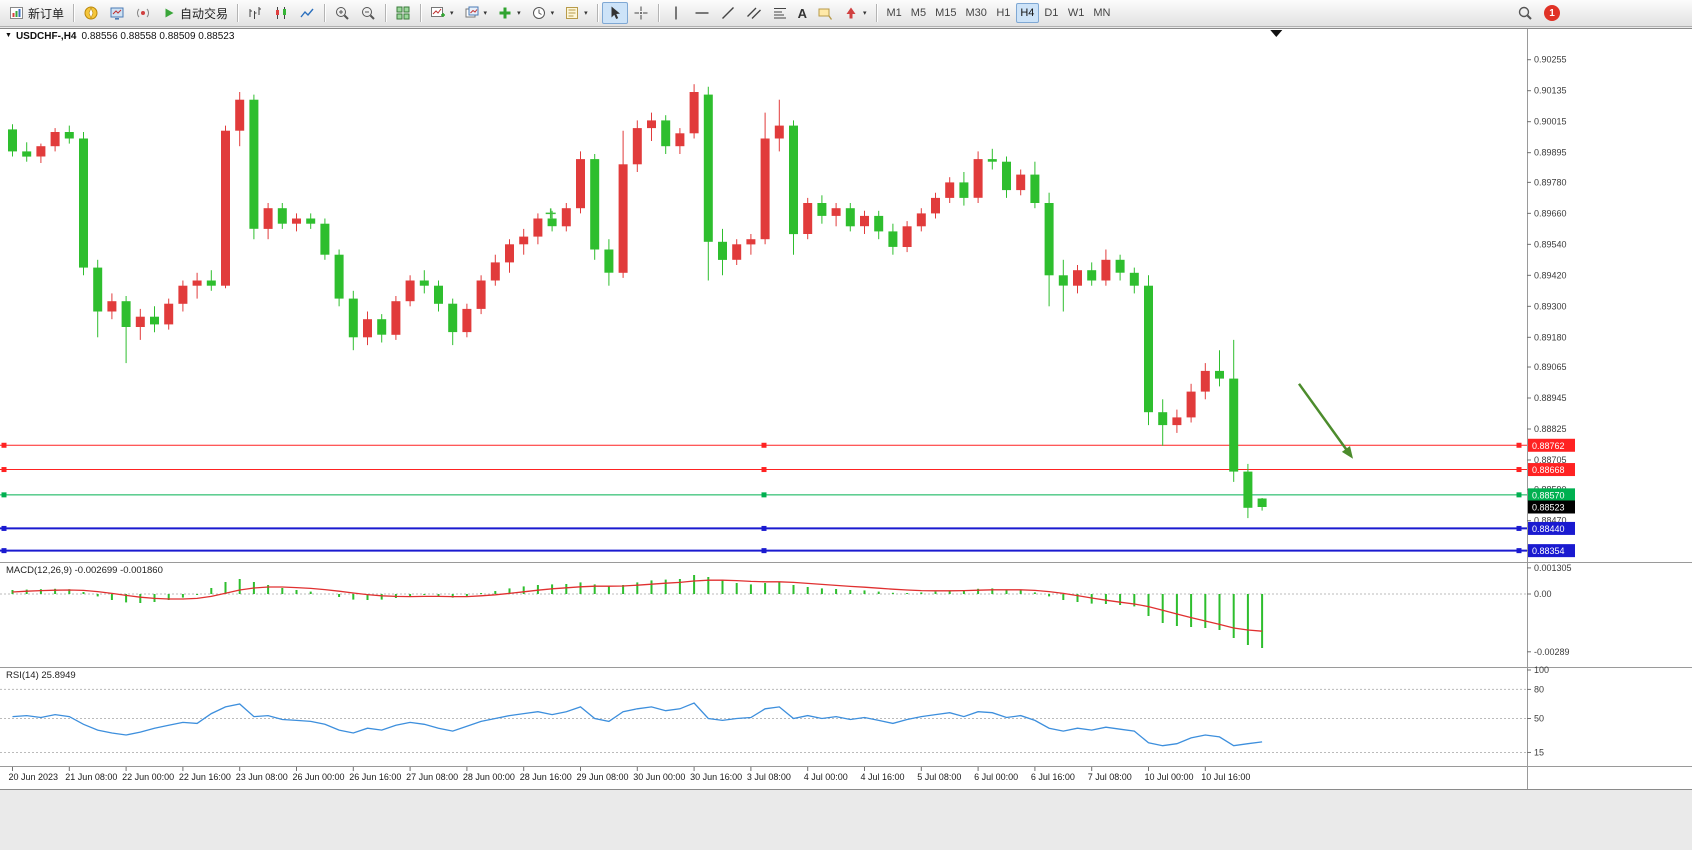 Image resolution: width=1692 pixels, height=850 pixels. I want to click on svg-text: 0.89180, so click(1550, 337).